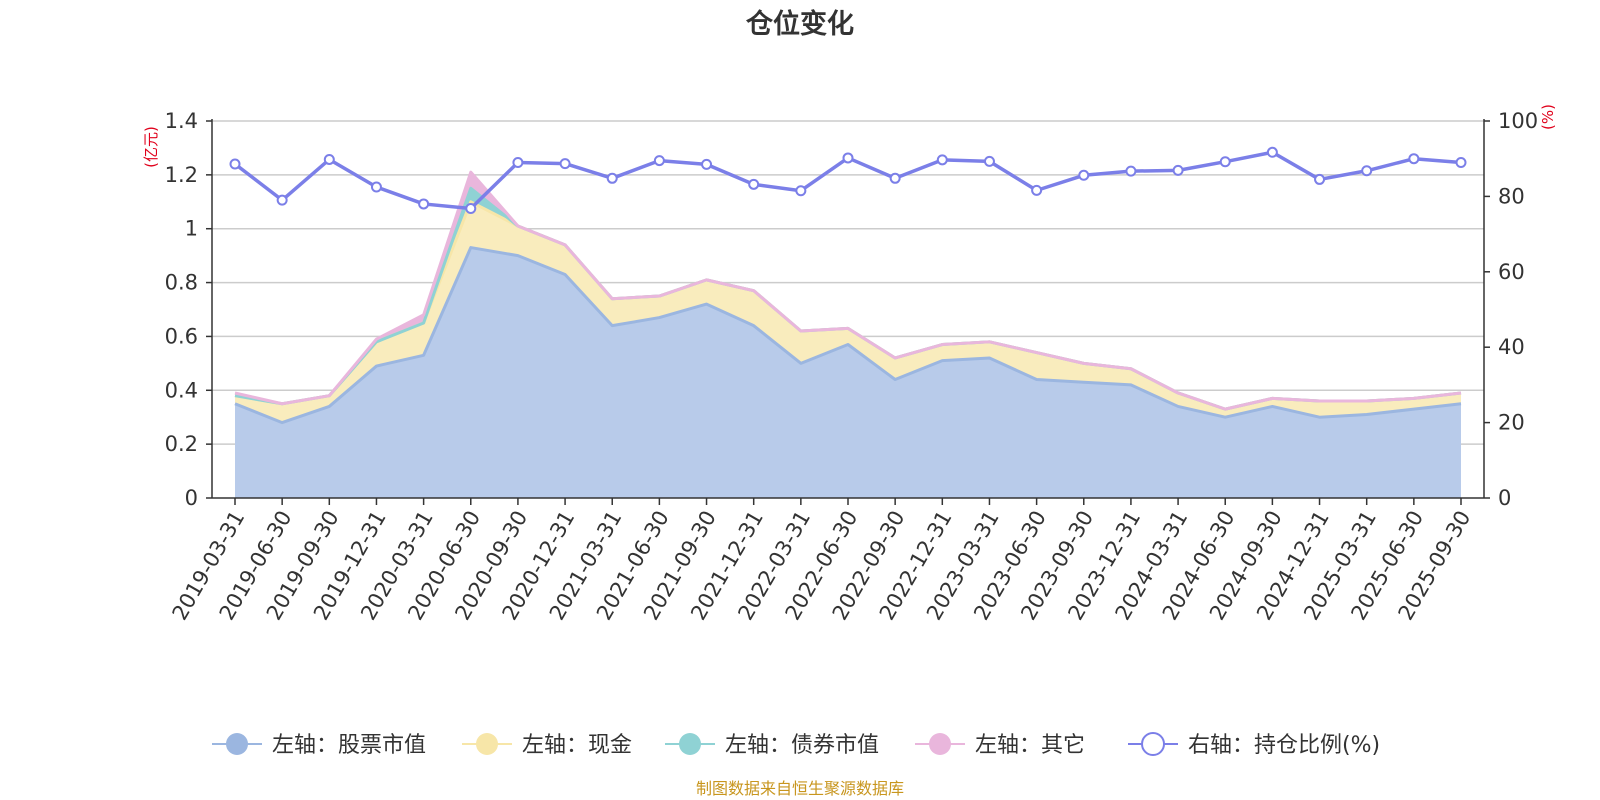  What do you see at coordinates (1511, 196) in the screenshot?
I see `right-tick-label: 80` at bounding box center [1511, 196].